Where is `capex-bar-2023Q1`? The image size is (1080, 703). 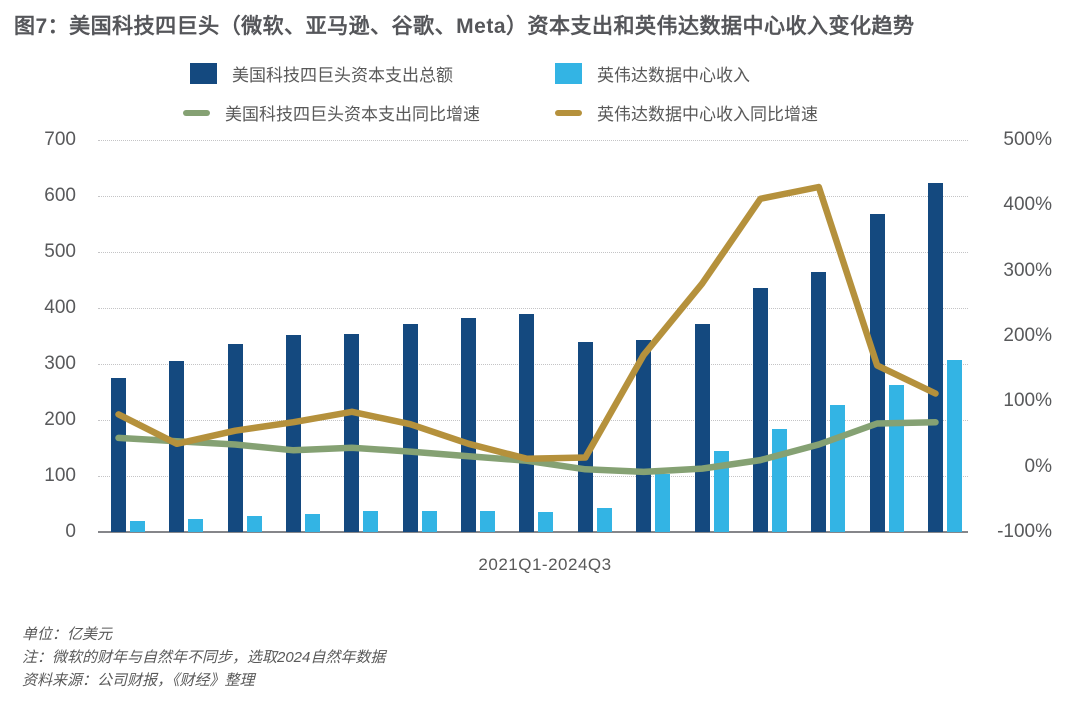
capex-bar-2023Q1 is located at coordinates (585, 436).